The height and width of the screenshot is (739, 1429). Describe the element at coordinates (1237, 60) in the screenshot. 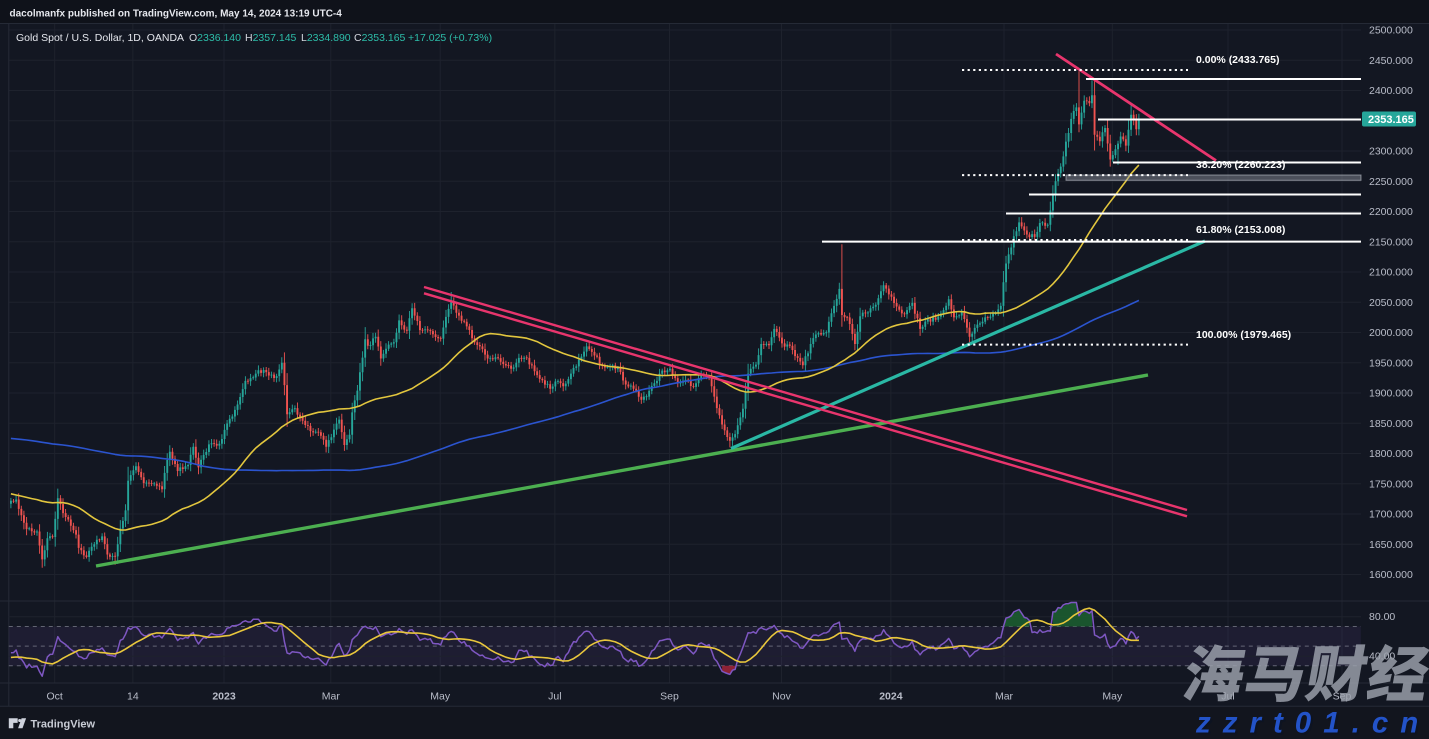

I see `svg-text: 0.00% (2433.765)` at that location.